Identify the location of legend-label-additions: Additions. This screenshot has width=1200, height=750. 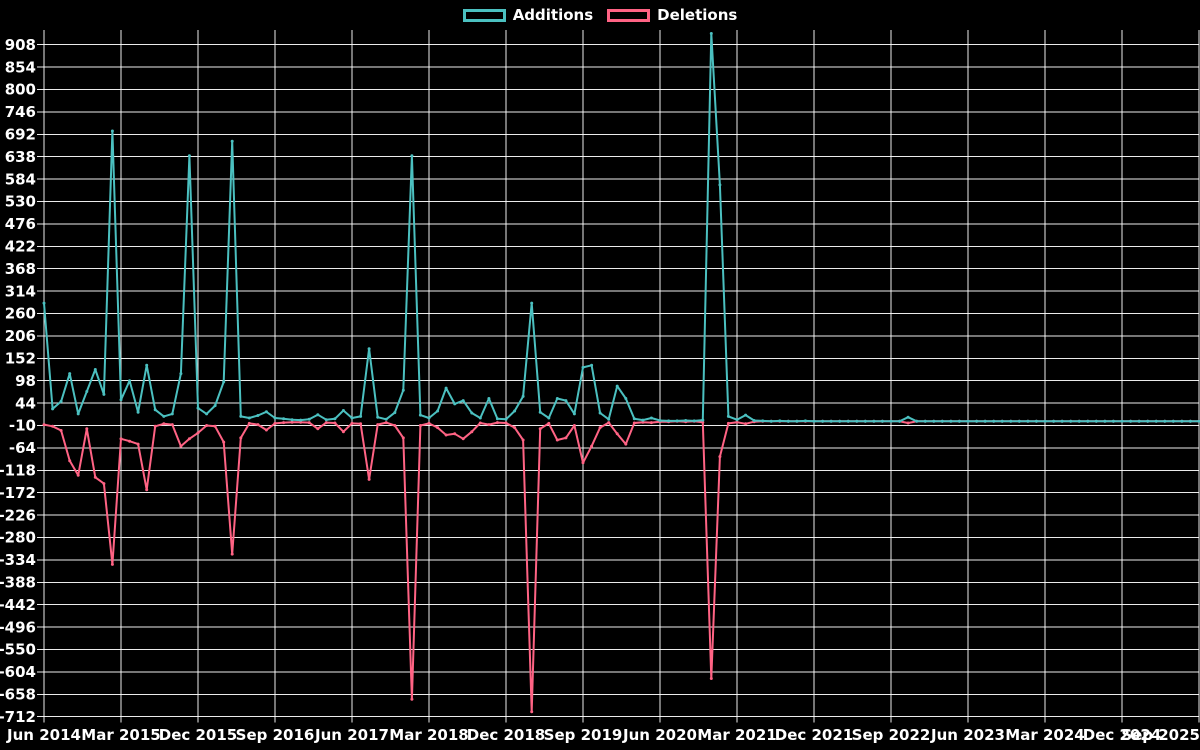
(553, 15).